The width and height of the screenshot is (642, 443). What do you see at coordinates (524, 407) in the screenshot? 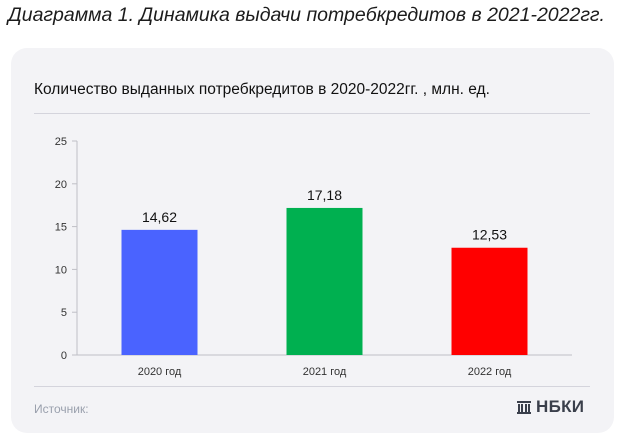
I see `nbki-logo-icon` at bounding box center [524, 407].